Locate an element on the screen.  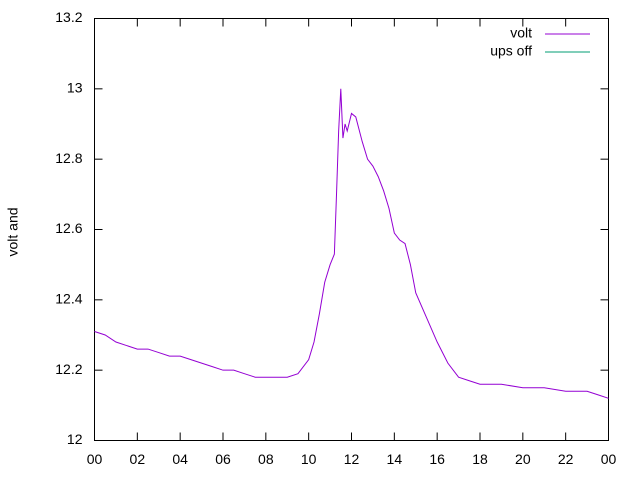
x-tick-label: 16 is located at coordinates (437, 459).